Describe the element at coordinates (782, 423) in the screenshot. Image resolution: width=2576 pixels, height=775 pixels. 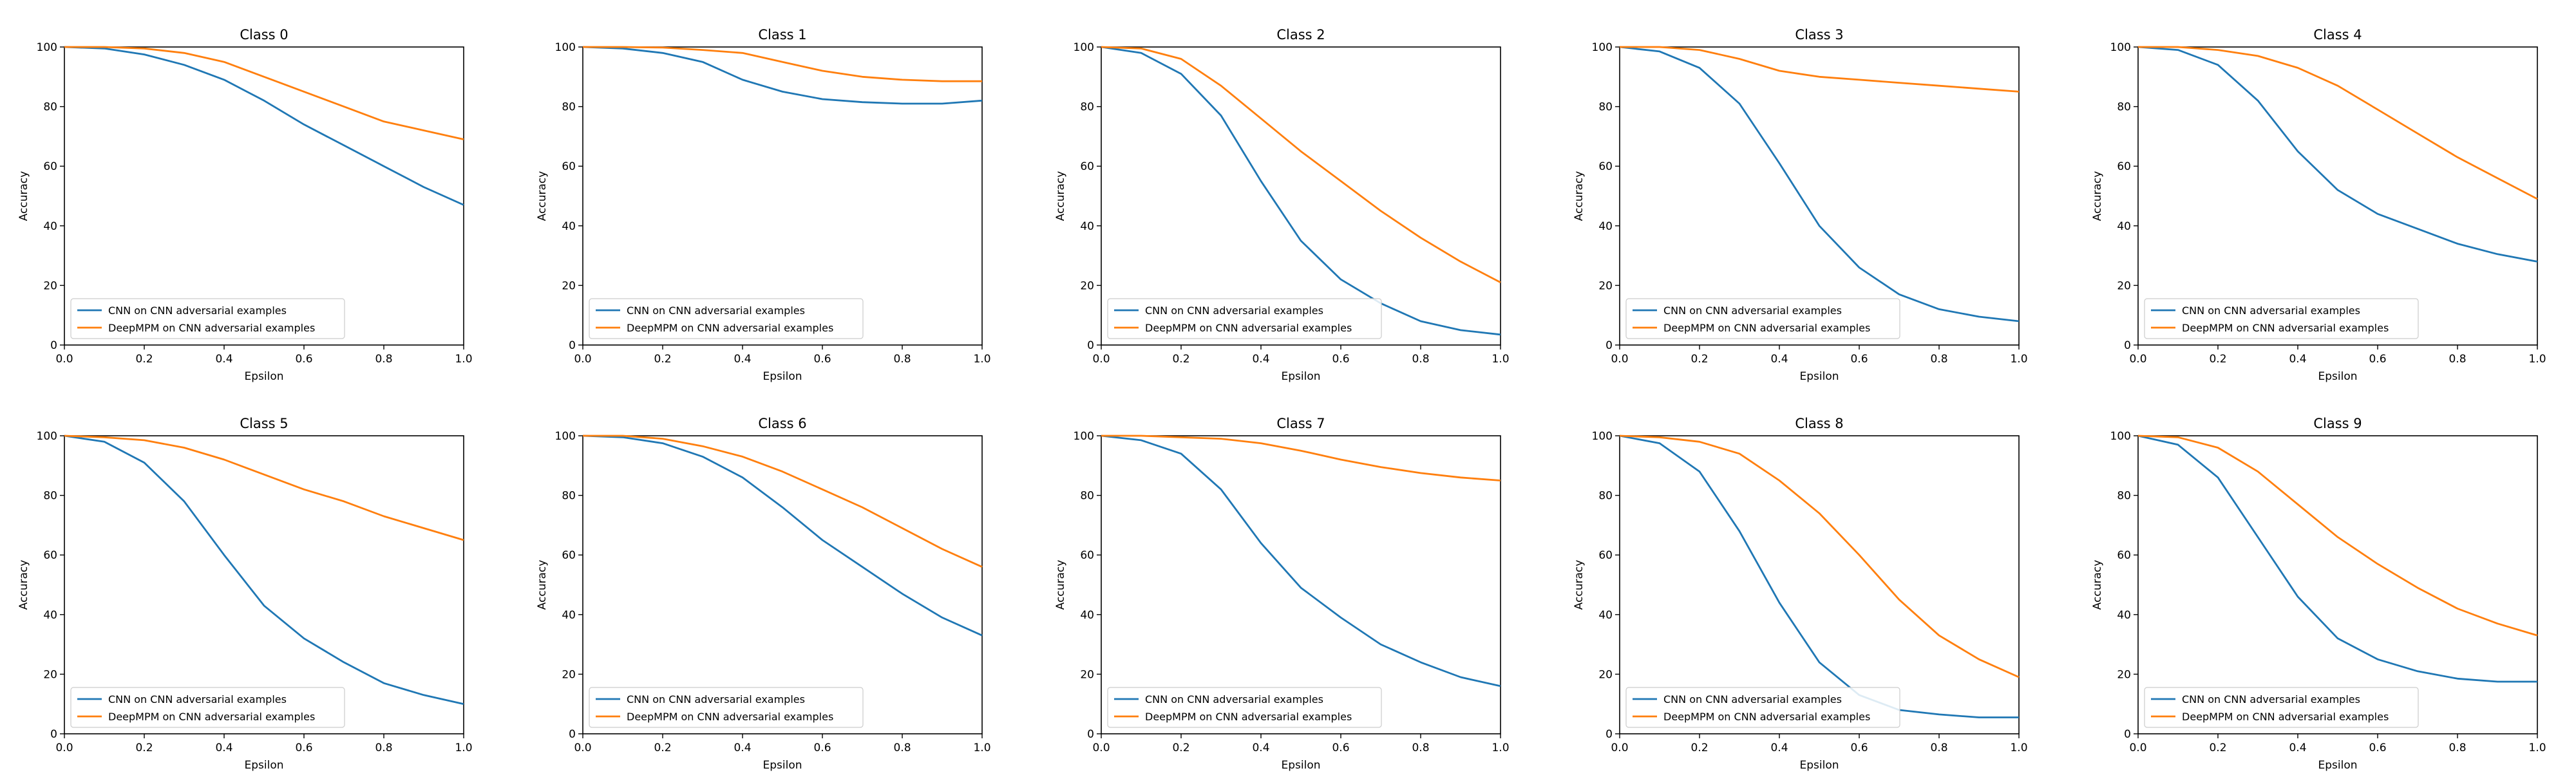
I see `subplot-title: Class 6` at that location.